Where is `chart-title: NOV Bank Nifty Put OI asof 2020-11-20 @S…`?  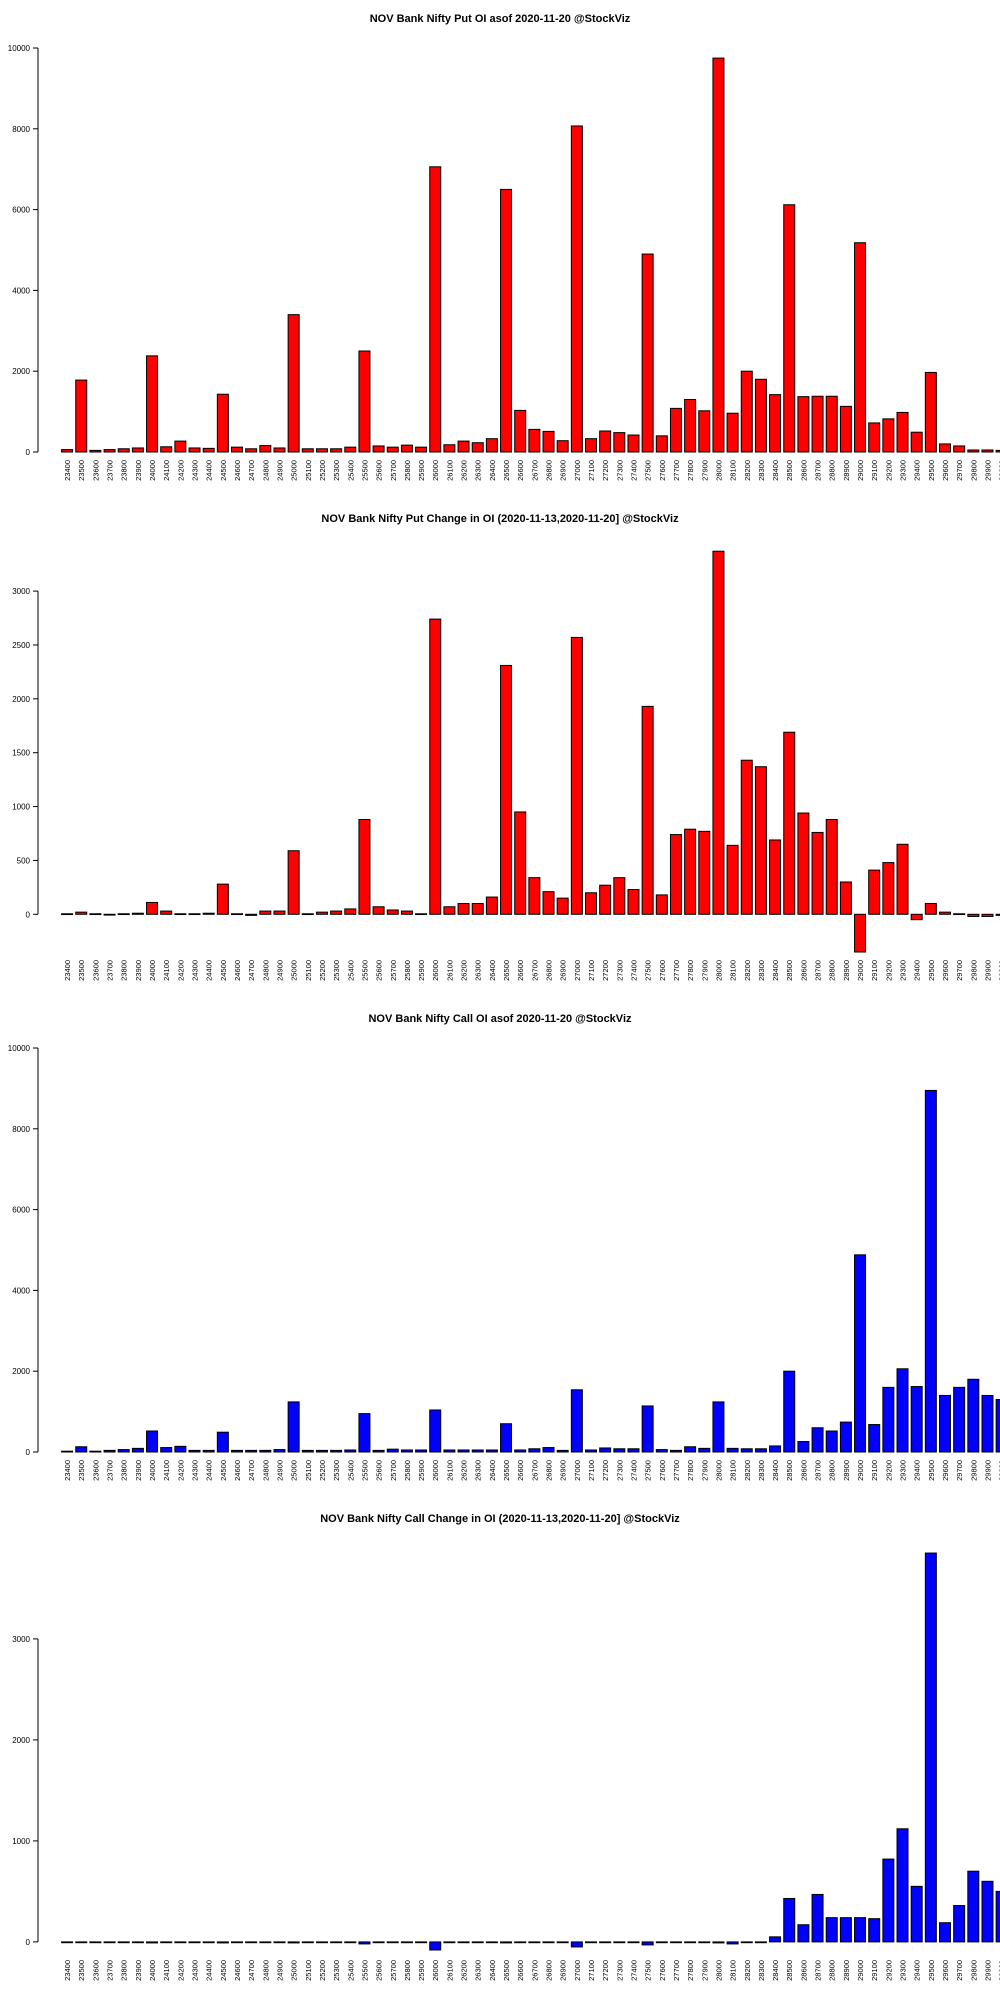 chart-title: NOV Bank Nifty Put OI asof 2020-11-20 @S… is located at coordinates (500, 19).